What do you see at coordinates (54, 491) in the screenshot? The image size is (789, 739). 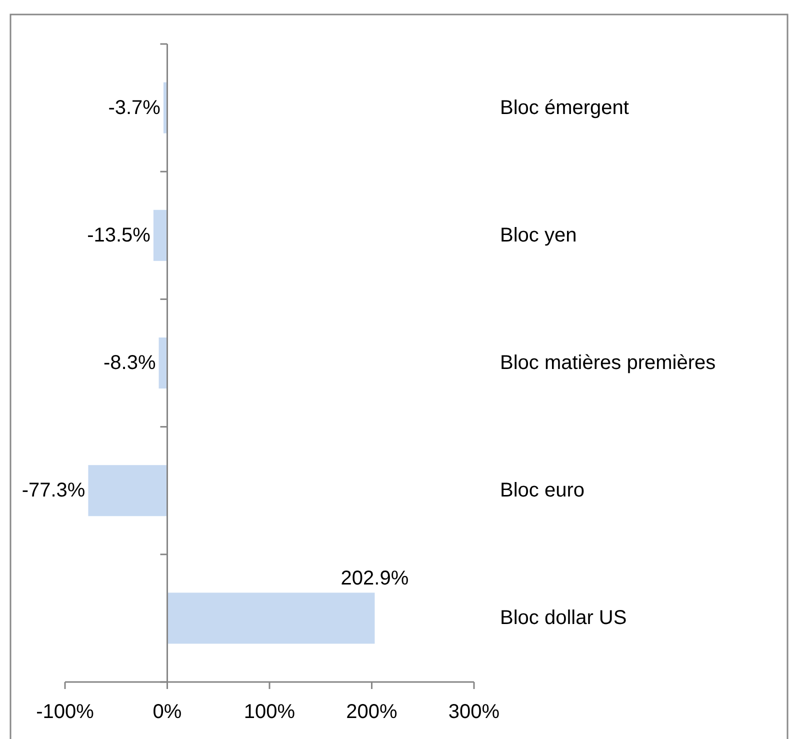 I see `data-label: -77.3%` at bounding box center [54, 491].